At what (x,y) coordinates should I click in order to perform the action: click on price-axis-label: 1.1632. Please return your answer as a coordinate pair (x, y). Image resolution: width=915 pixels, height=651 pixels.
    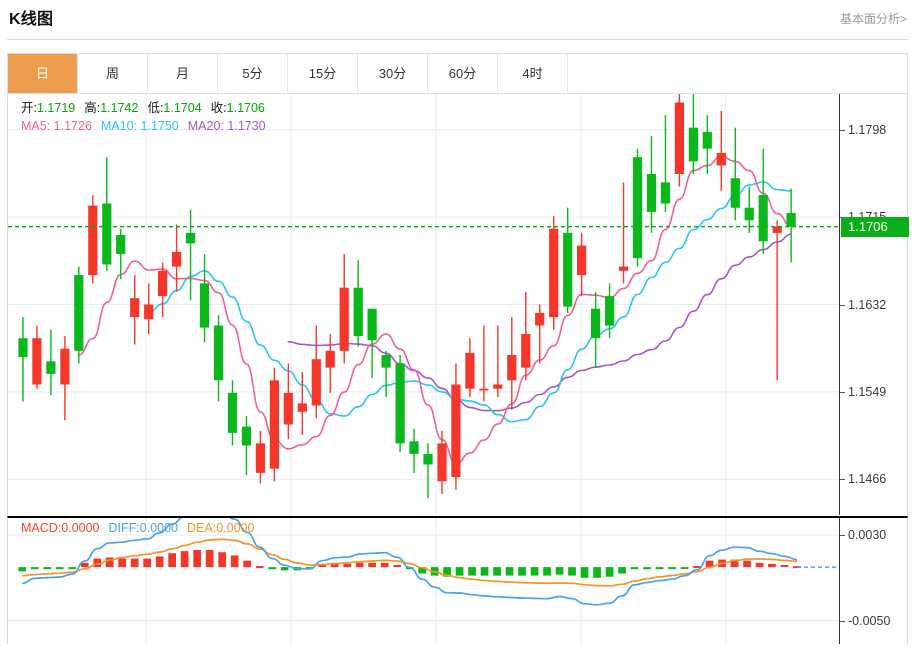
    Looking at the image, I should click on (867, 304).